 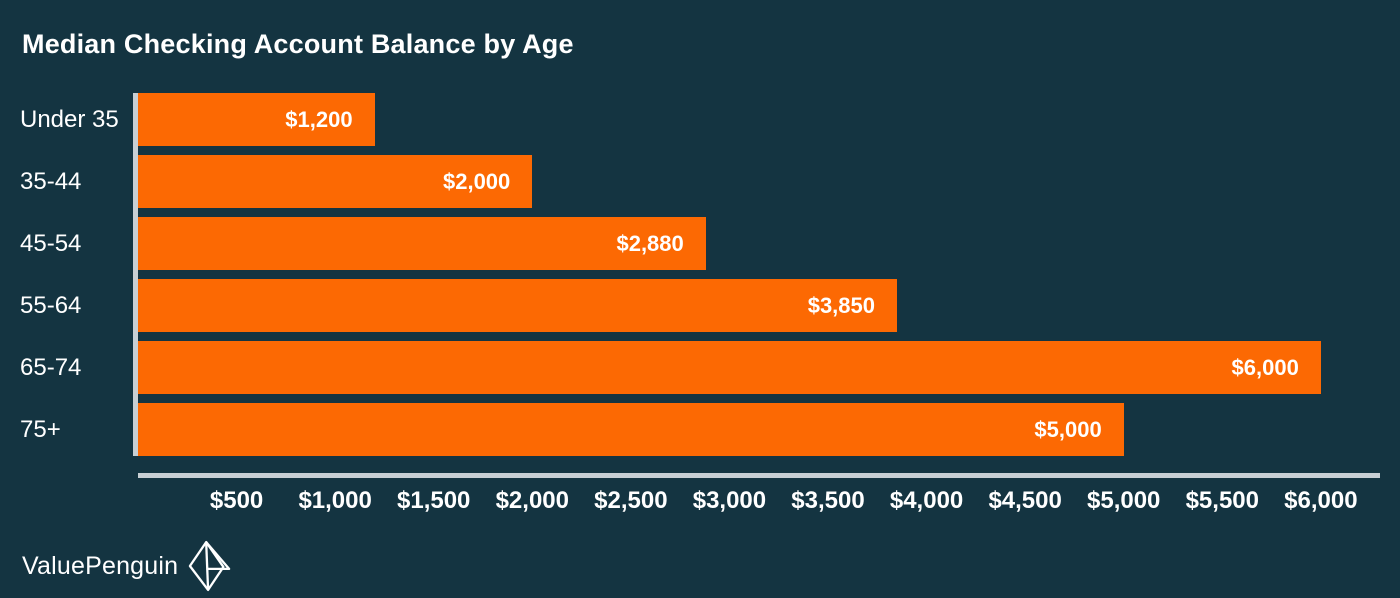 I want to click on bar-row: 55-64 $3,850, so click(x=700, y=305).